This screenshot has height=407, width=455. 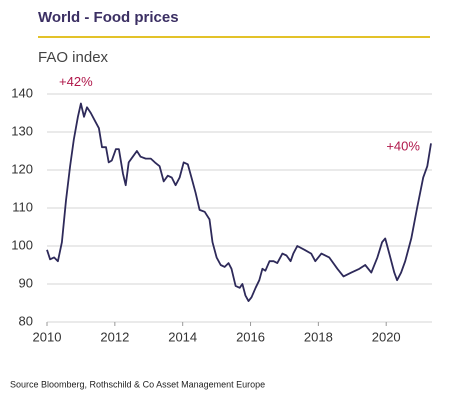 What do you see at coordinates (403, 146) in the screenshot?
I see `annotation: +40%` at bounding box center [403, 146].